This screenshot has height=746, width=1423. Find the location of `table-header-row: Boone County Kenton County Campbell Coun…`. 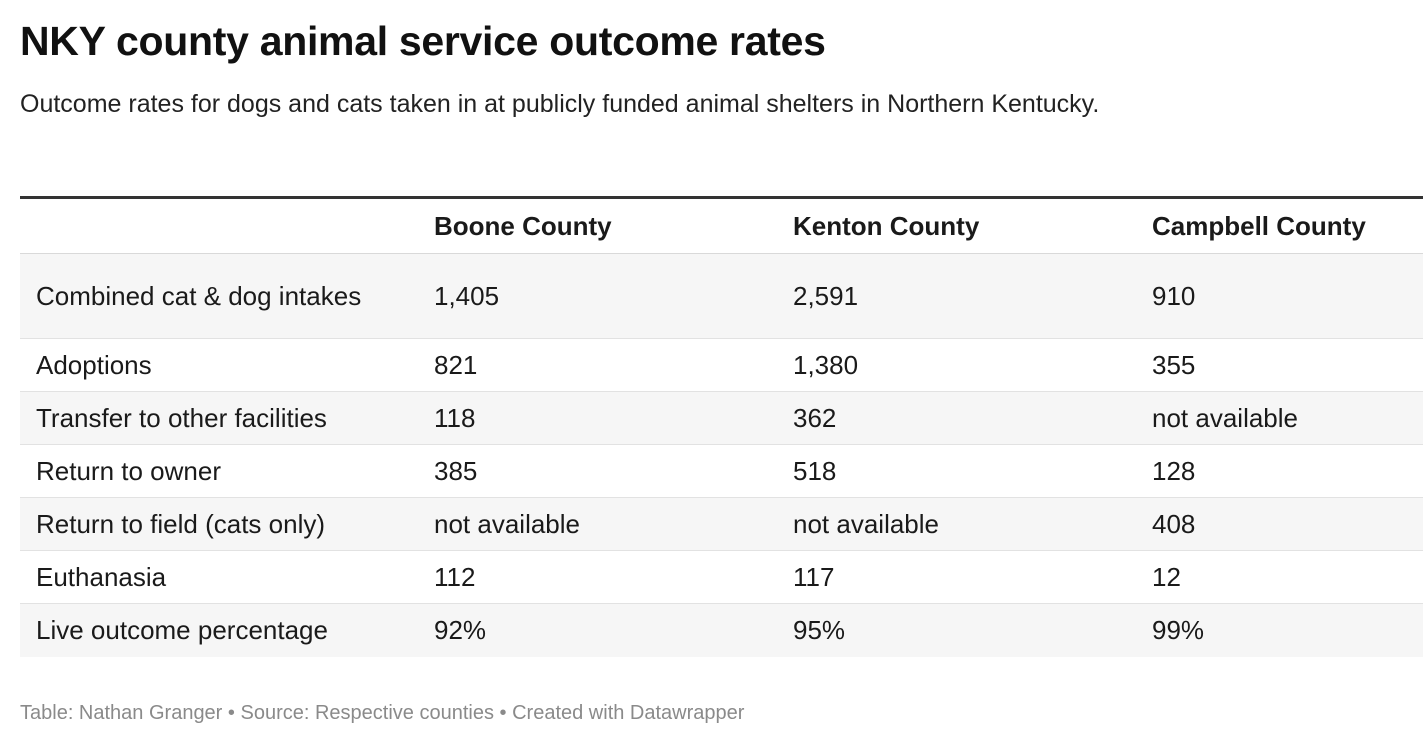

table-header-row: Boone County Kenton County Campbell Coun… is located at coordinates (721, 225).